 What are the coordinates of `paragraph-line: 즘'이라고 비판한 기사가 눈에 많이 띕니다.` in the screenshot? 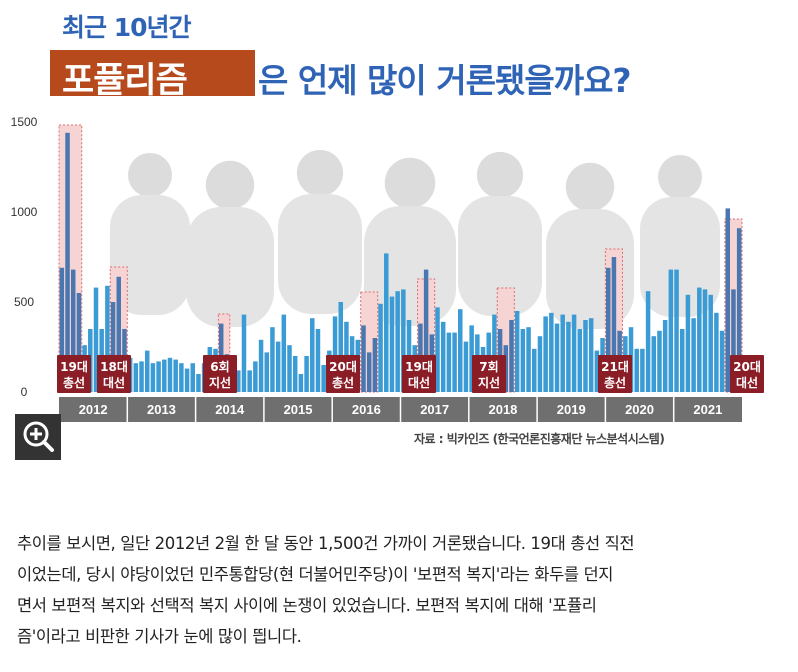 It's located at (159, 636).